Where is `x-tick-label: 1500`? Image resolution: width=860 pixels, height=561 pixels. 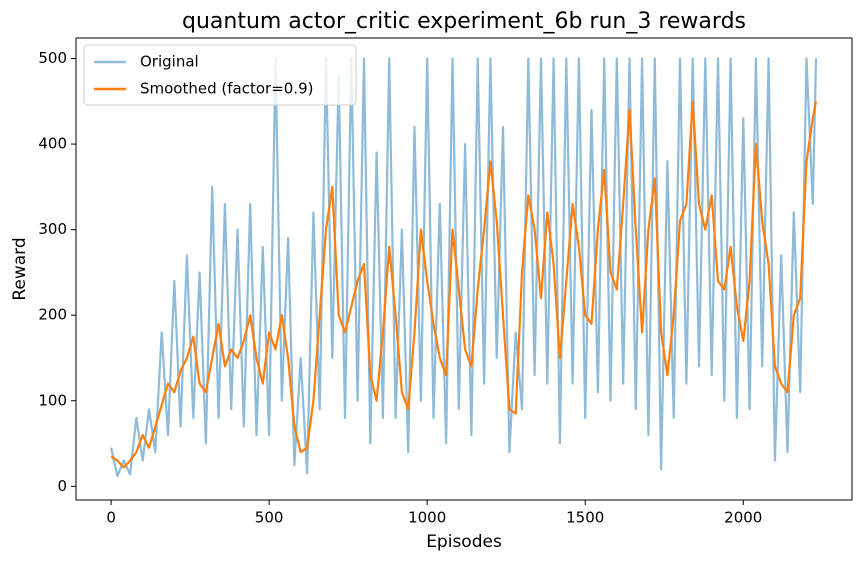 x-tick-label: 1500 is located at coordinates (585, 518).